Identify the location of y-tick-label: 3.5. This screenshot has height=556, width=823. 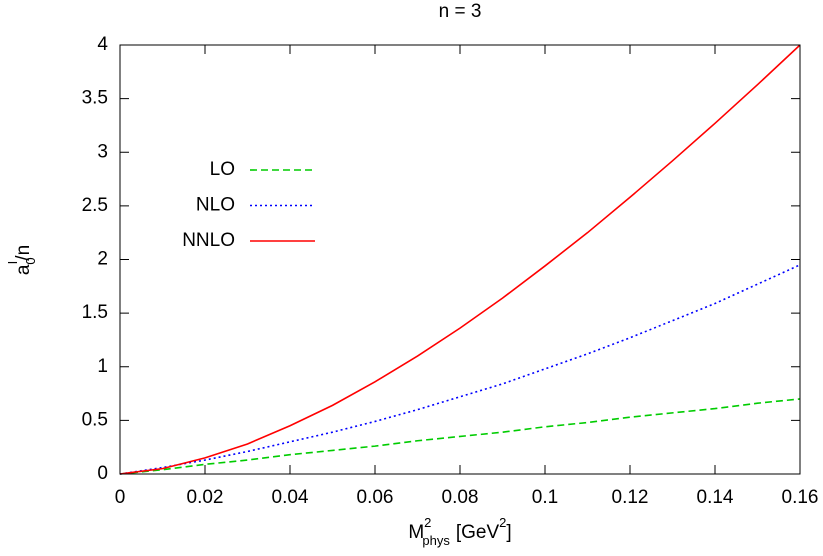
(95, 98).